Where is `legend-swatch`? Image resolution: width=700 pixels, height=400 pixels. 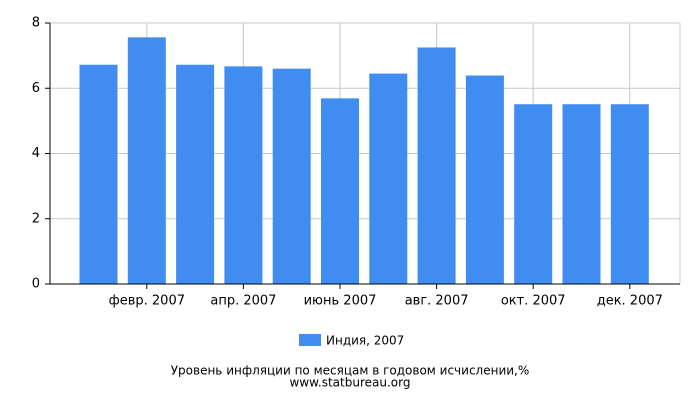
legend-swatch is located at coordinates (310, 340).